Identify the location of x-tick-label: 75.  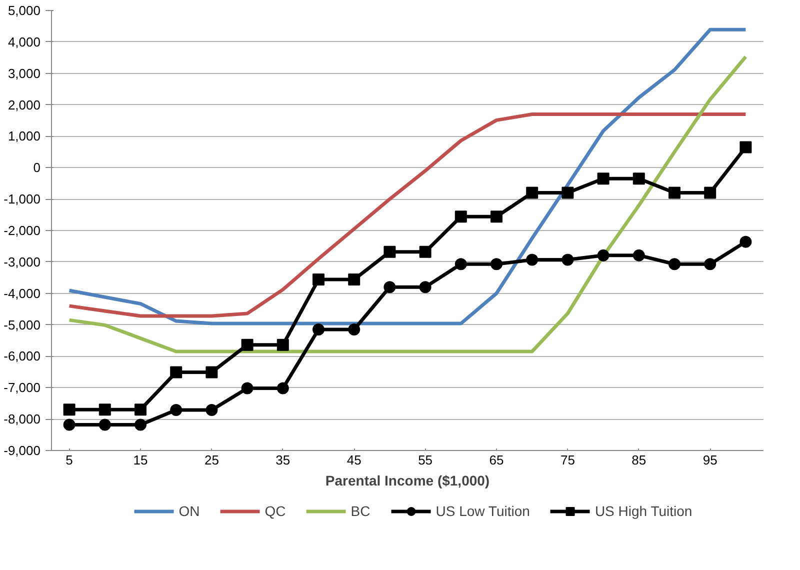
(567, 460).